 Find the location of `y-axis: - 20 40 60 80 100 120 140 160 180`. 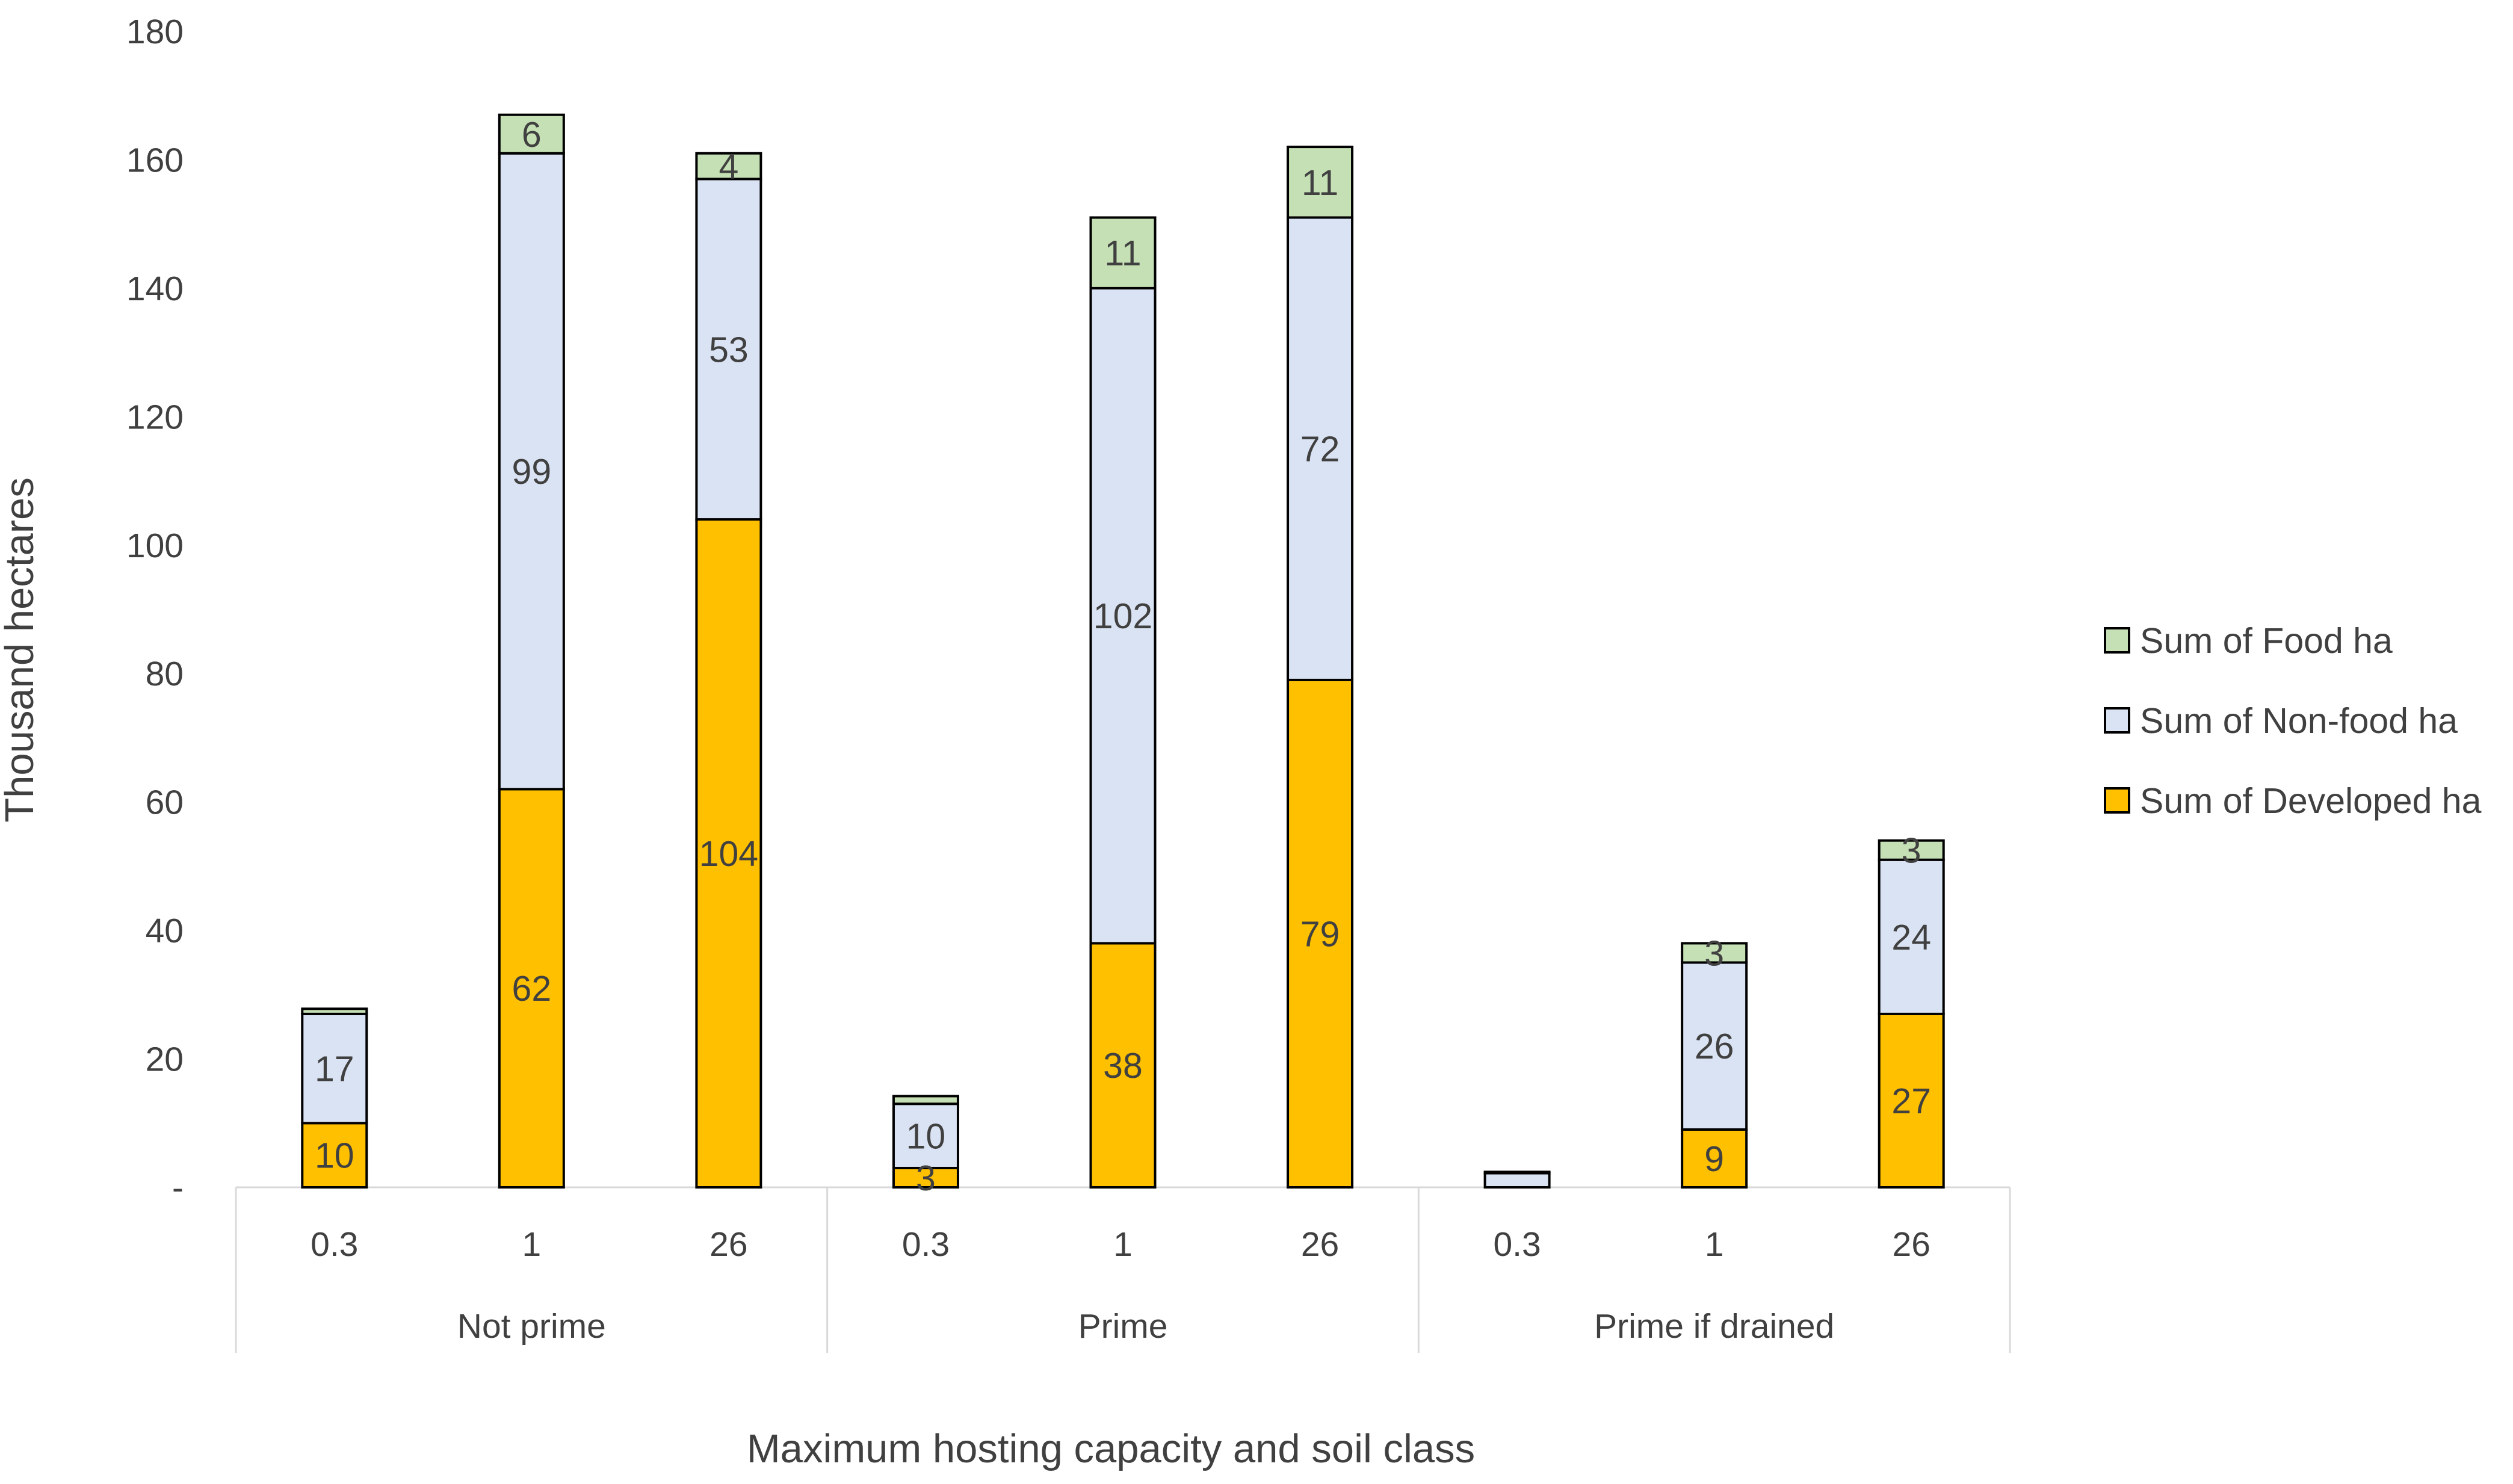

y-axis: - 20 40 60 80 100 120 140 160 180 is located at coordinates (155, 610).